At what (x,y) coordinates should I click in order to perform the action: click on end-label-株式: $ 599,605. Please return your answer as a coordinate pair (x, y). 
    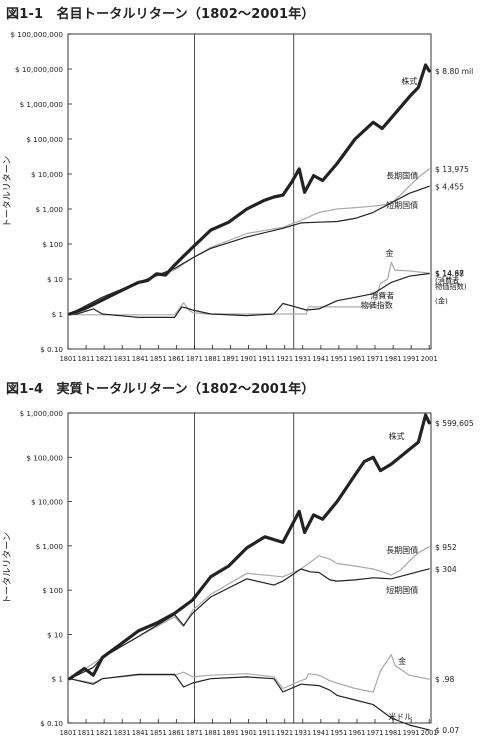
    Looking at the image, I should click on (454, 423).